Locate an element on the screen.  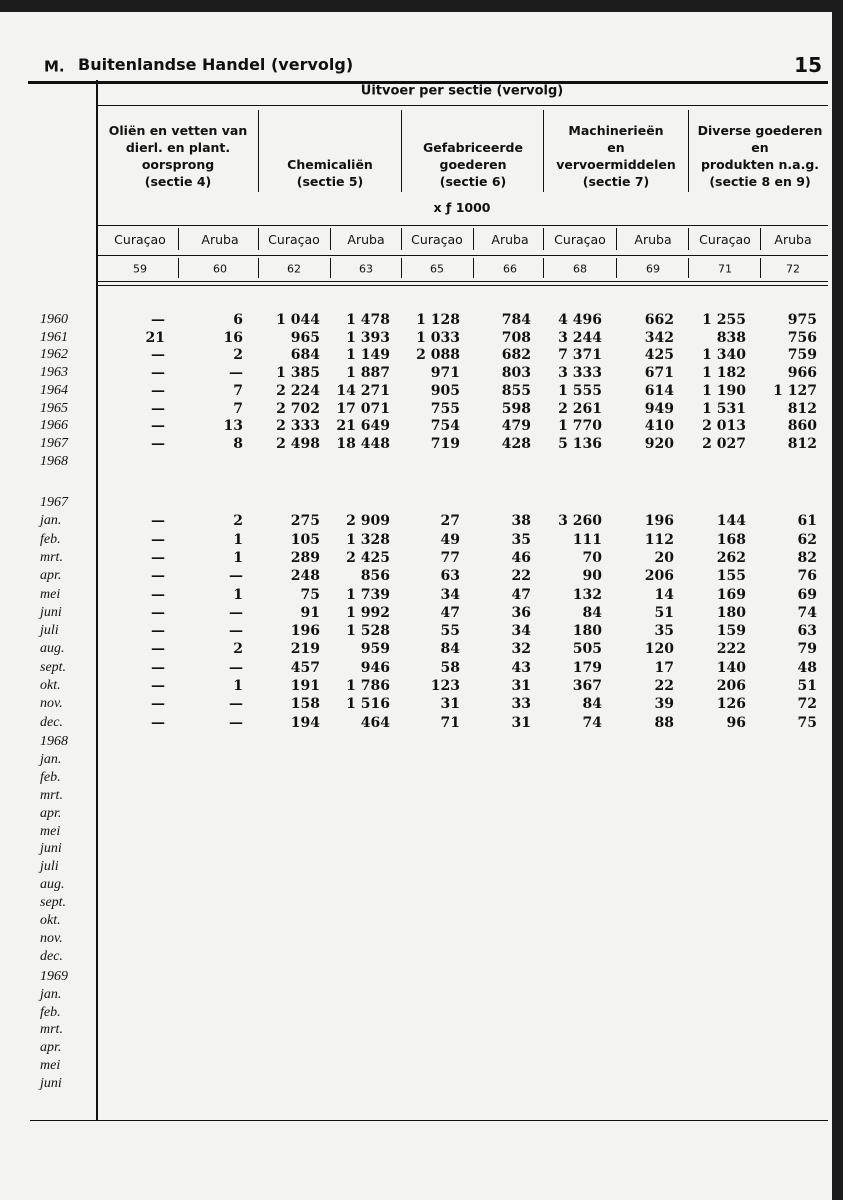
cell: 2 333 is located at coordinates (298, 426).